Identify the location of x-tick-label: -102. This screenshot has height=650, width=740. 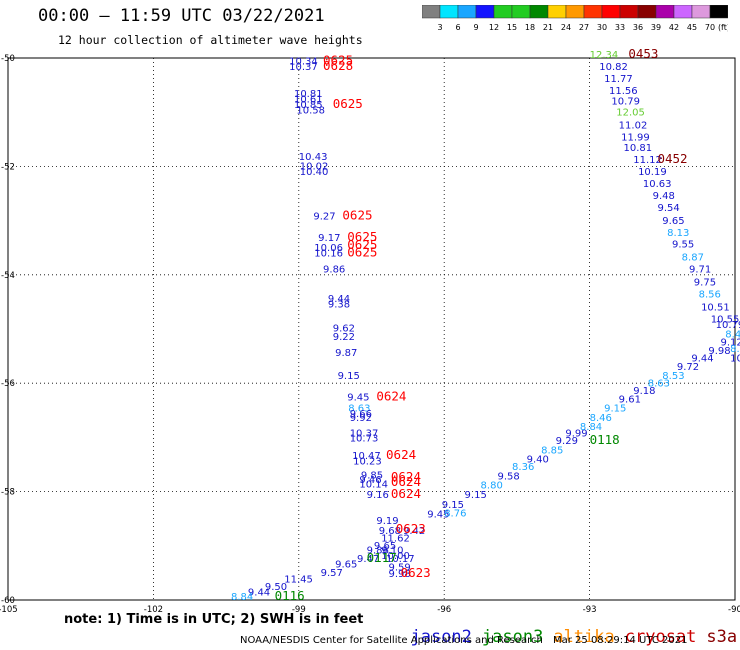
(153, 610).